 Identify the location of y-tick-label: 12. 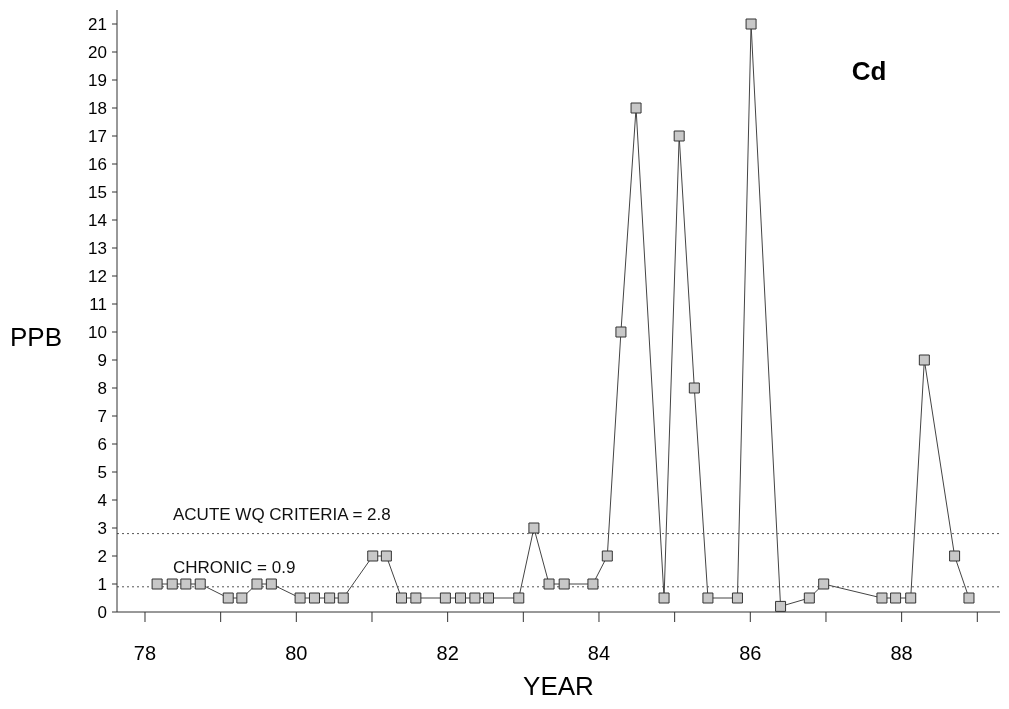
(97, 276).